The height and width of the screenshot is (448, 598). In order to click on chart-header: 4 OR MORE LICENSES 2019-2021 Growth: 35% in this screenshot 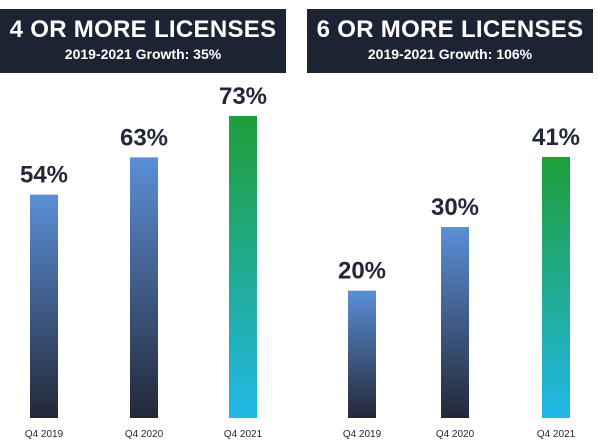, I will do `click(143, 41)`.